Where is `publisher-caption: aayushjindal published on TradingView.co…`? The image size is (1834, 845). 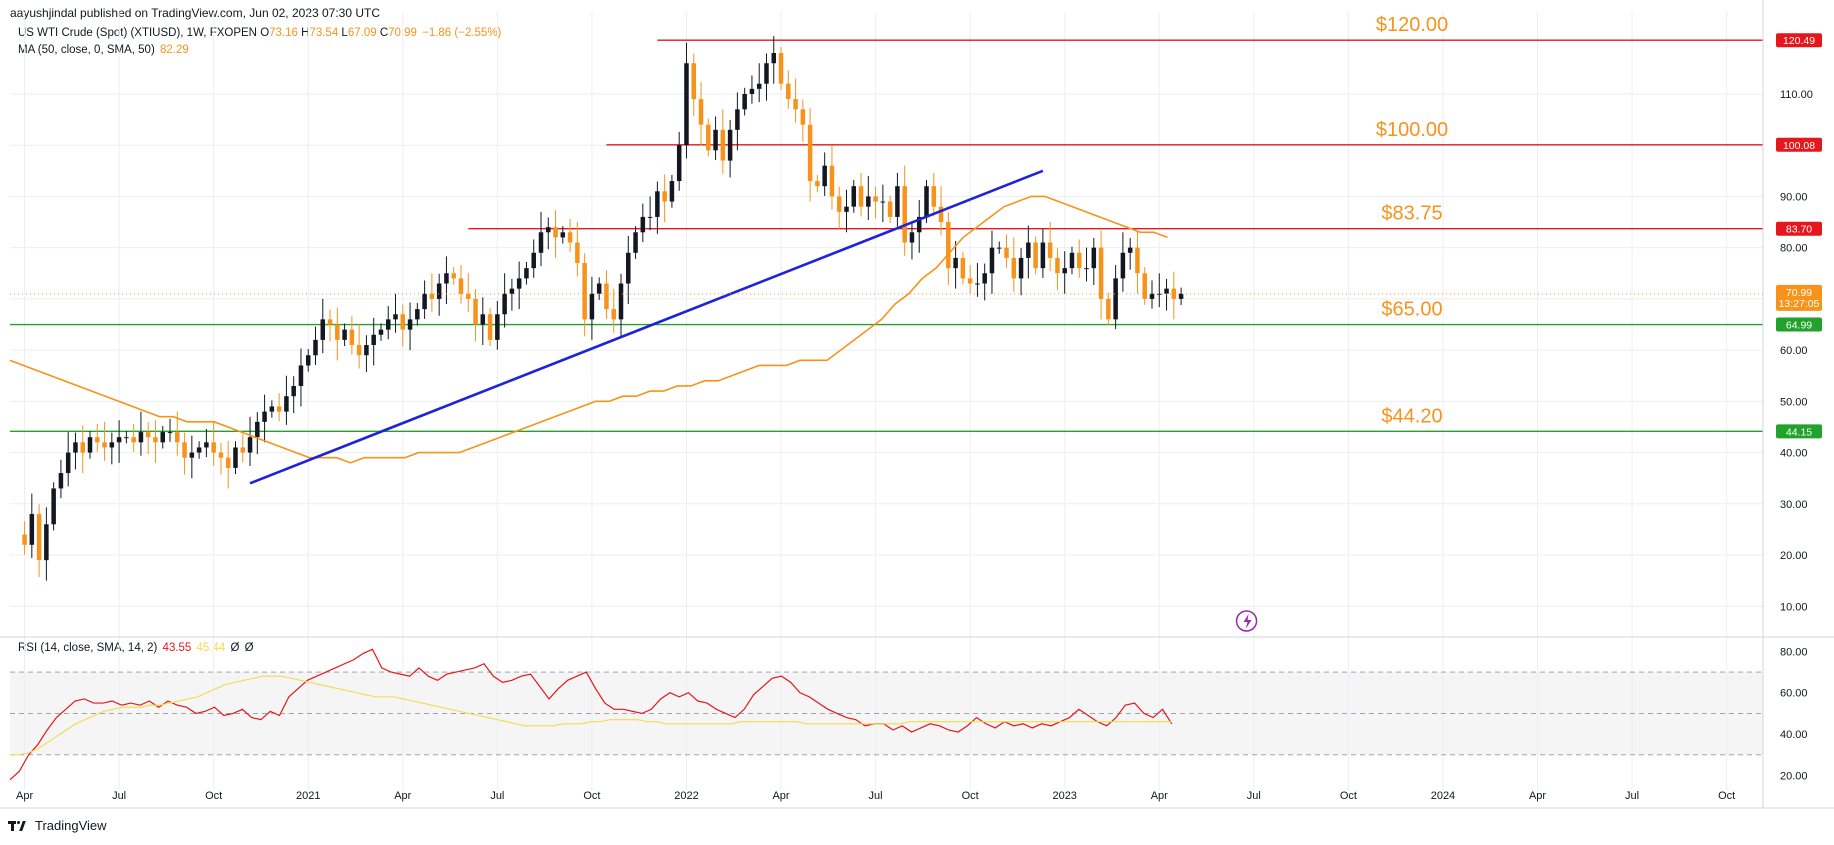 publisher-caption: aayushjindal published on TradingView.co… is located at coordinates (195, 13).